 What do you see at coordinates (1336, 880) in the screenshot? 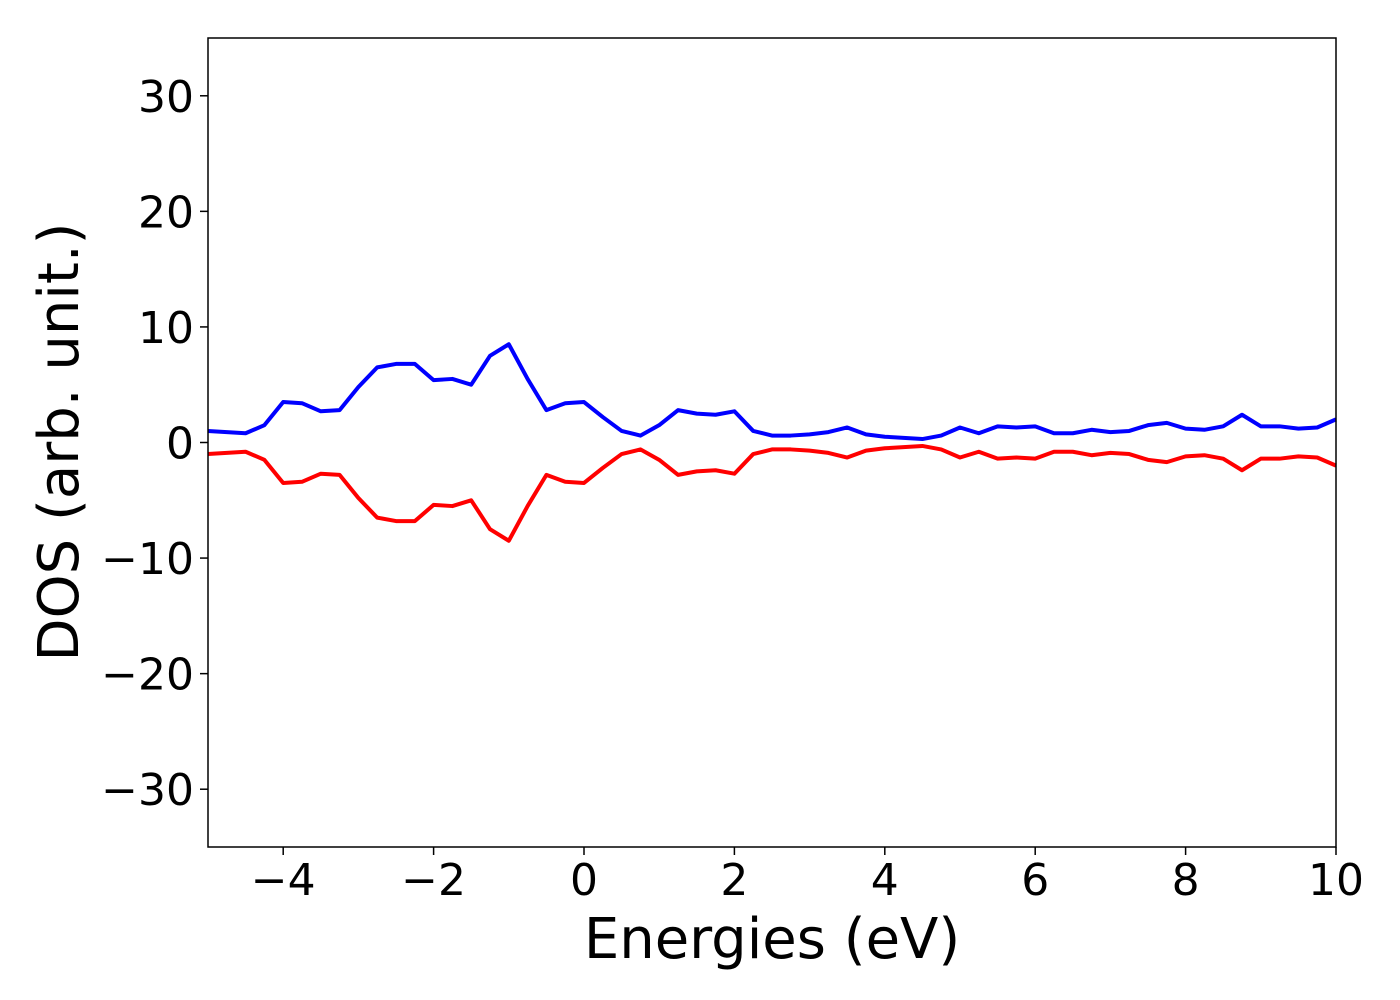
I see `x-tick-label: 10` at bounding box center [1336, 880].